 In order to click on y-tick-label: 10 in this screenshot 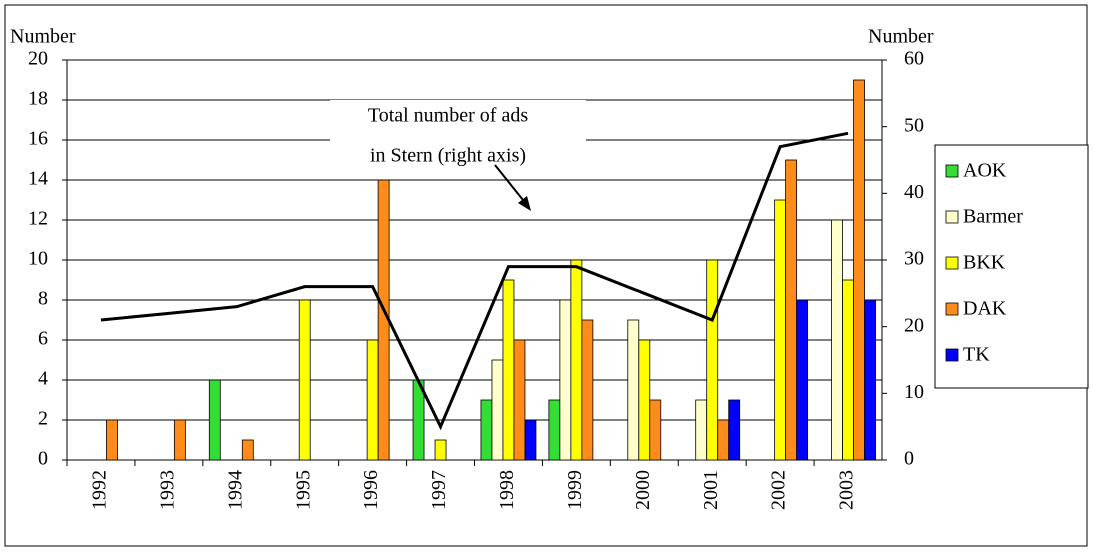, I will do `click(38, 259)`.